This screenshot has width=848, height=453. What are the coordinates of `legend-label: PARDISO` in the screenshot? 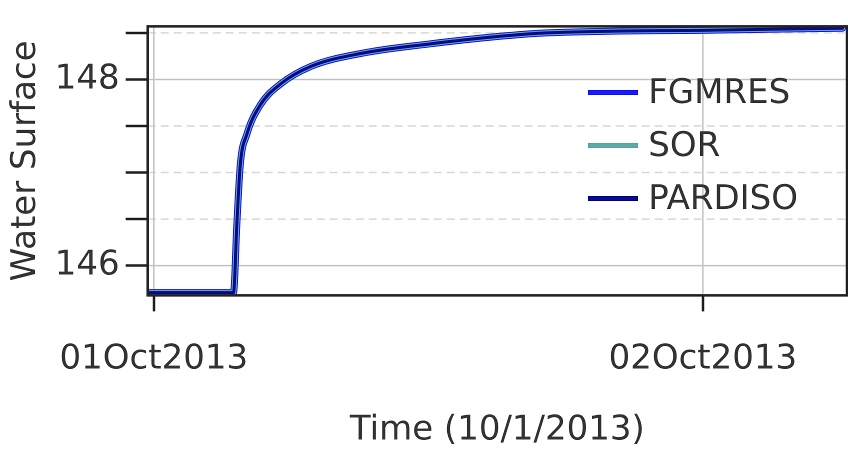 It's located at (723, 198).